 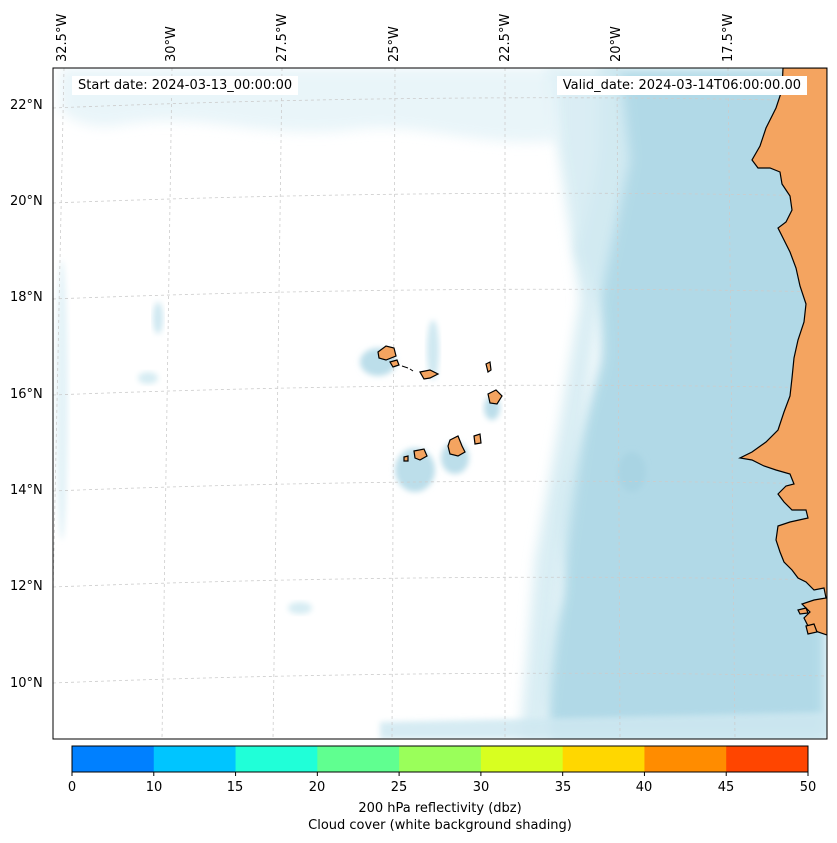 I want to click on colorbar-tick-label: 30, so click(x=481, y=787).